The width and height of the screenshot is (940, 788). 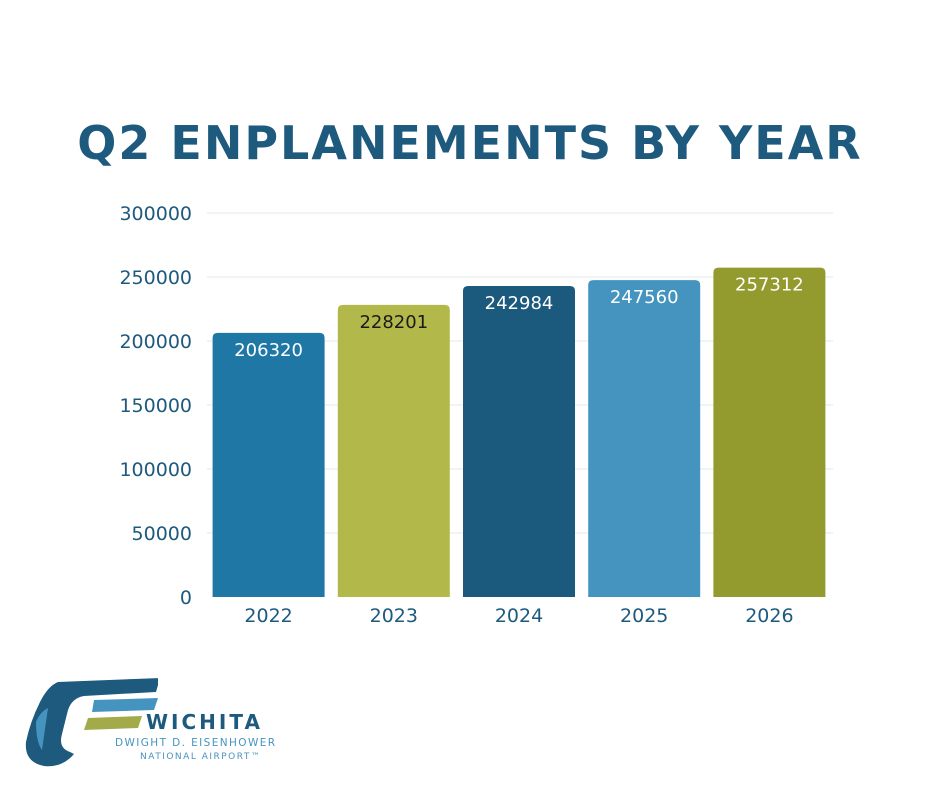 I want to click on bar-2024, so click(x=519, y=441).